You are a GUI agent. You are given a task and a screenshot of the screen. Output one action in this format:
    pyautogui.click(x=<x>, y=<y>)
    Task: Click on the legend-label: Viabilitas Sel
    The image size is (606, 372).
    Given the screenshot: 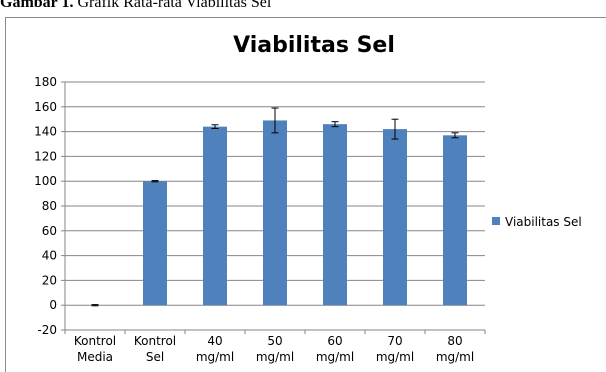 What is the action you would take?
    pyautogui.click(x=543, y=222)
    